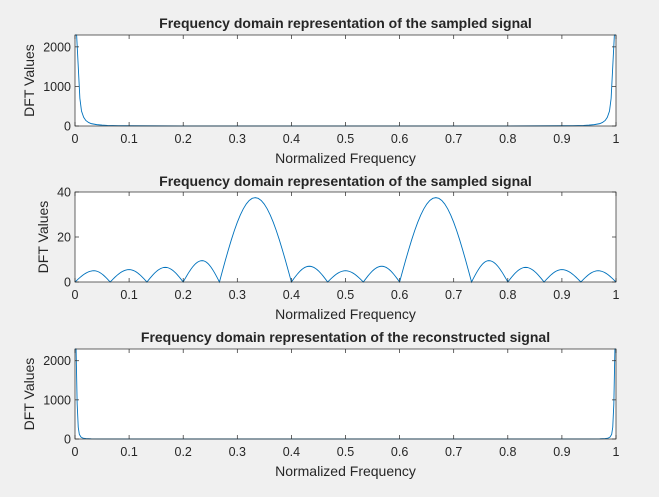 Image resolution: width=659 pixels, height=497 pixels. What do you see at coordinates (345, 240) in the screenshot?
I see `series-line` at bounding box center [345, 240].